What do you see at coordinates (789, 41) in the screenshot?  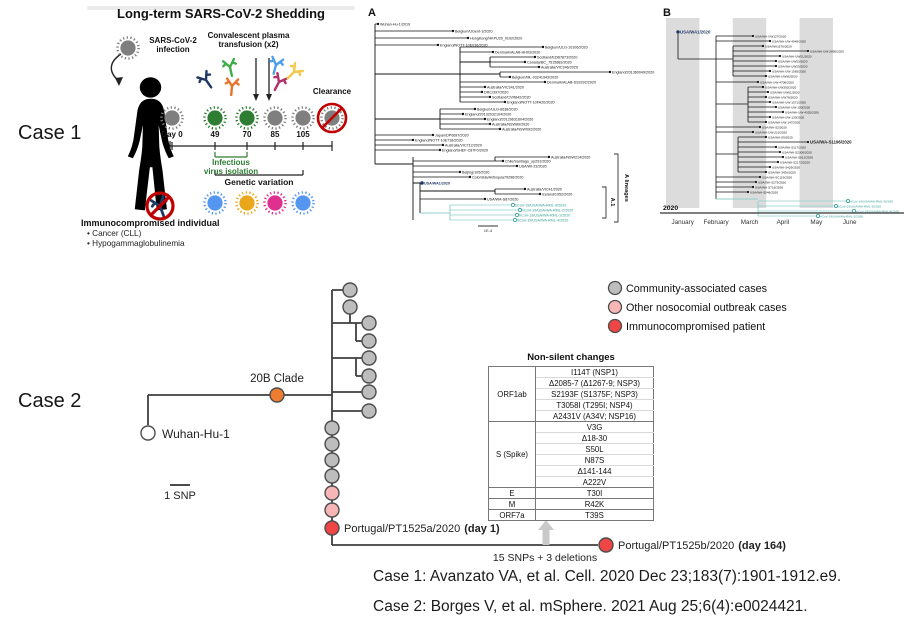 I see `tip-label: USA/WA-UW-4049/2020` at bounding box center [789, 41].